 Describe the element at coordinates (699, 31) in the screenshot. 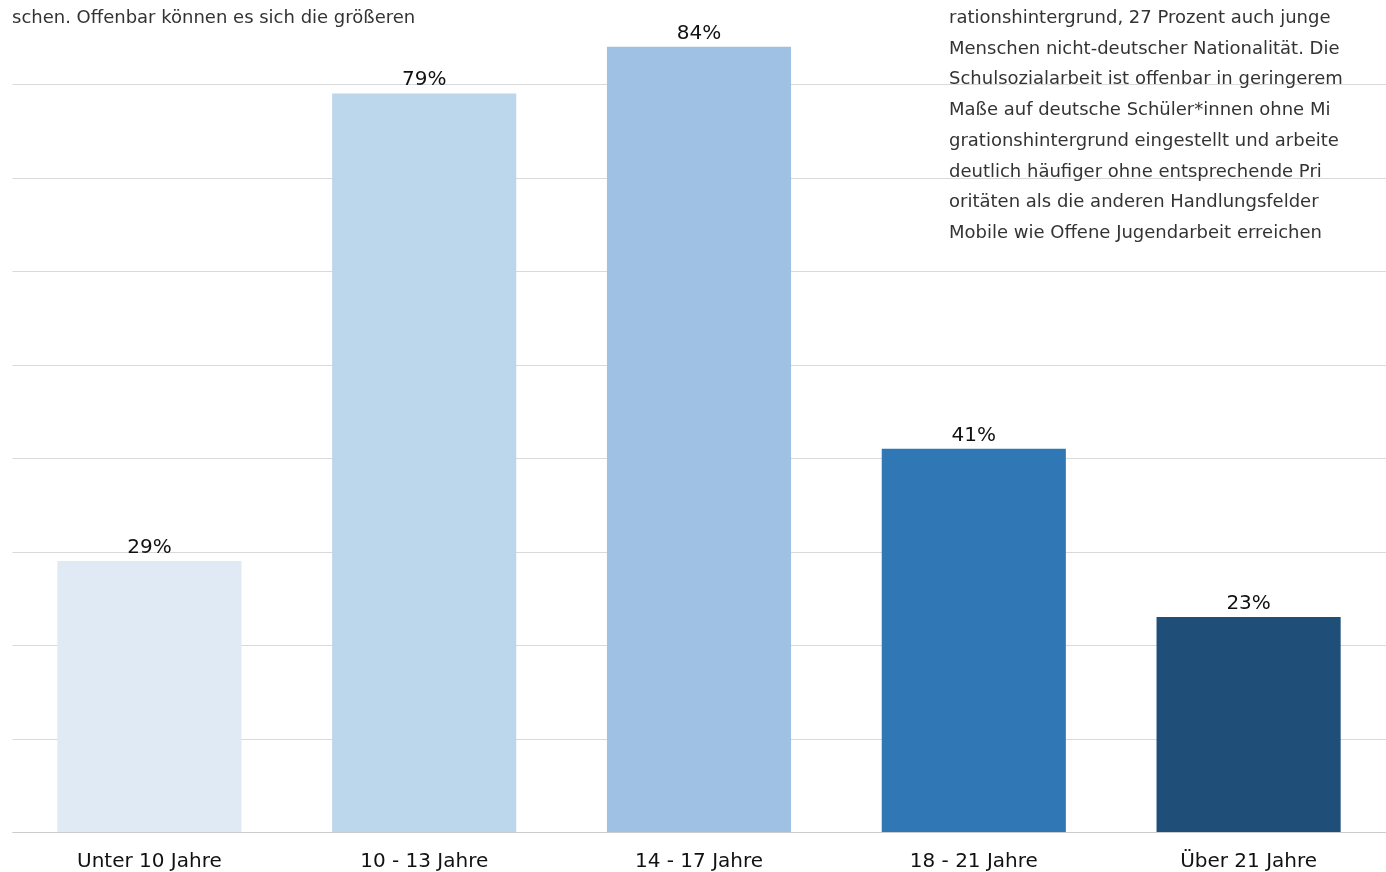

I see `data-label: 84%` at that location.